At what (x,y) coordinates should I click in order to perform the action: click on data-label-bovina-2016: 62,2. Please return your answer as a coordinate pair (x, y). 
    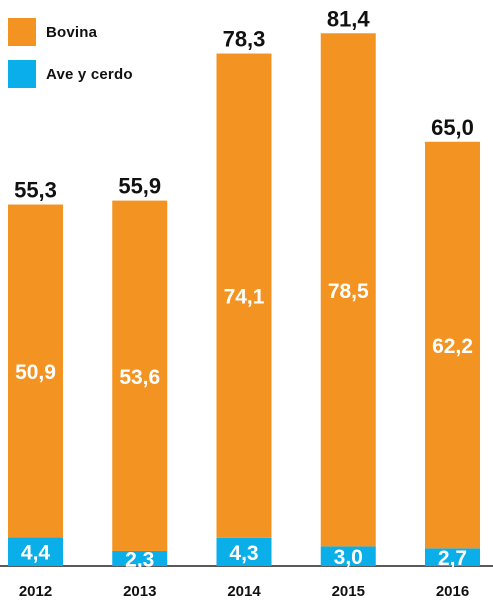
    Looking at the image, I should click on (452, 346).